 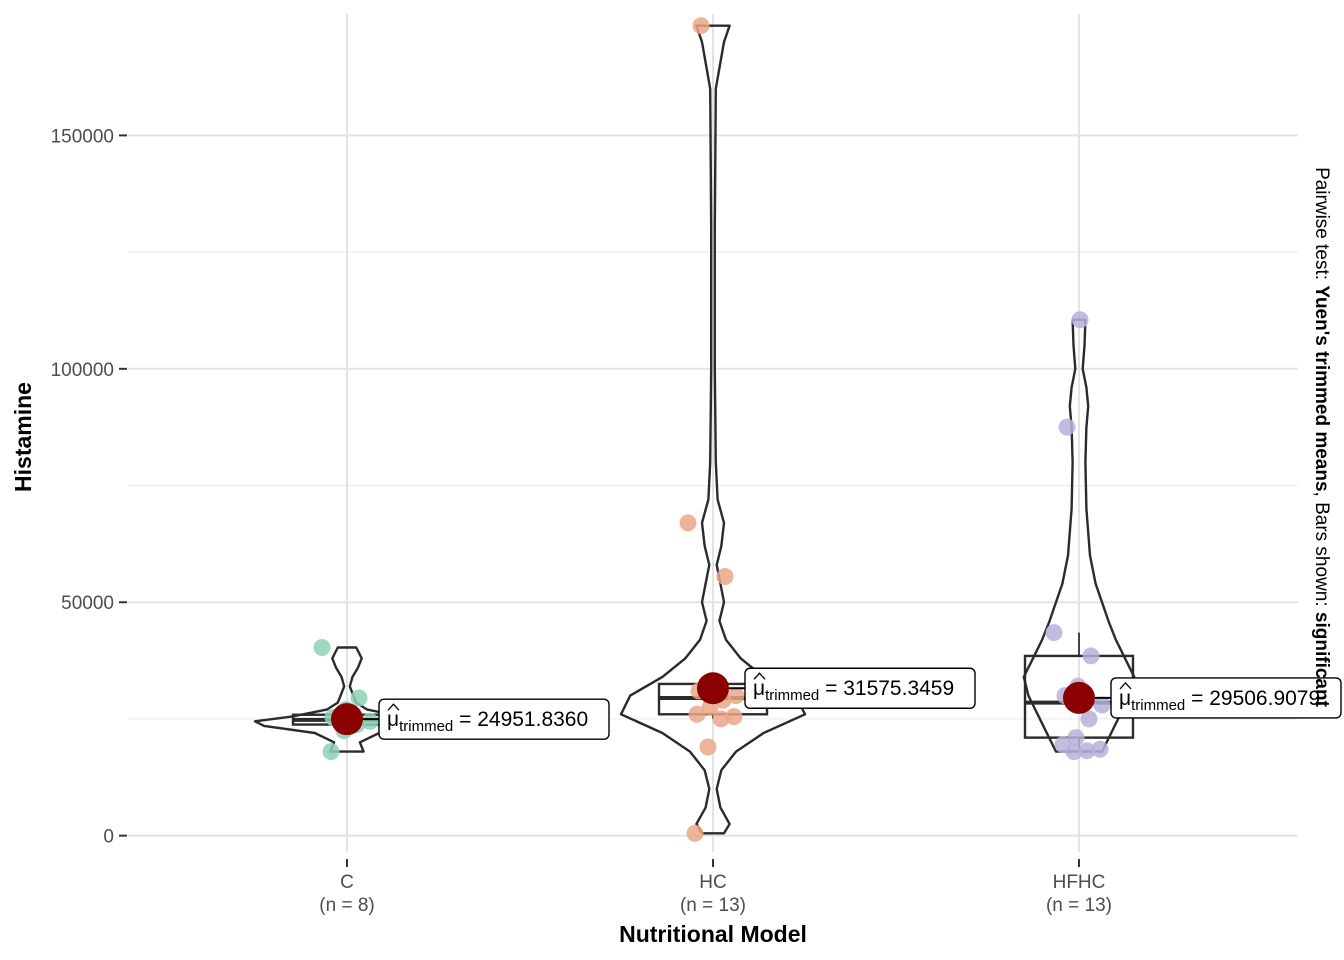 What do you see at coordinates (886, 688) in the screenshot?
I see `mean-label-value: = 31575.3459` at bounding box center [886, 688].